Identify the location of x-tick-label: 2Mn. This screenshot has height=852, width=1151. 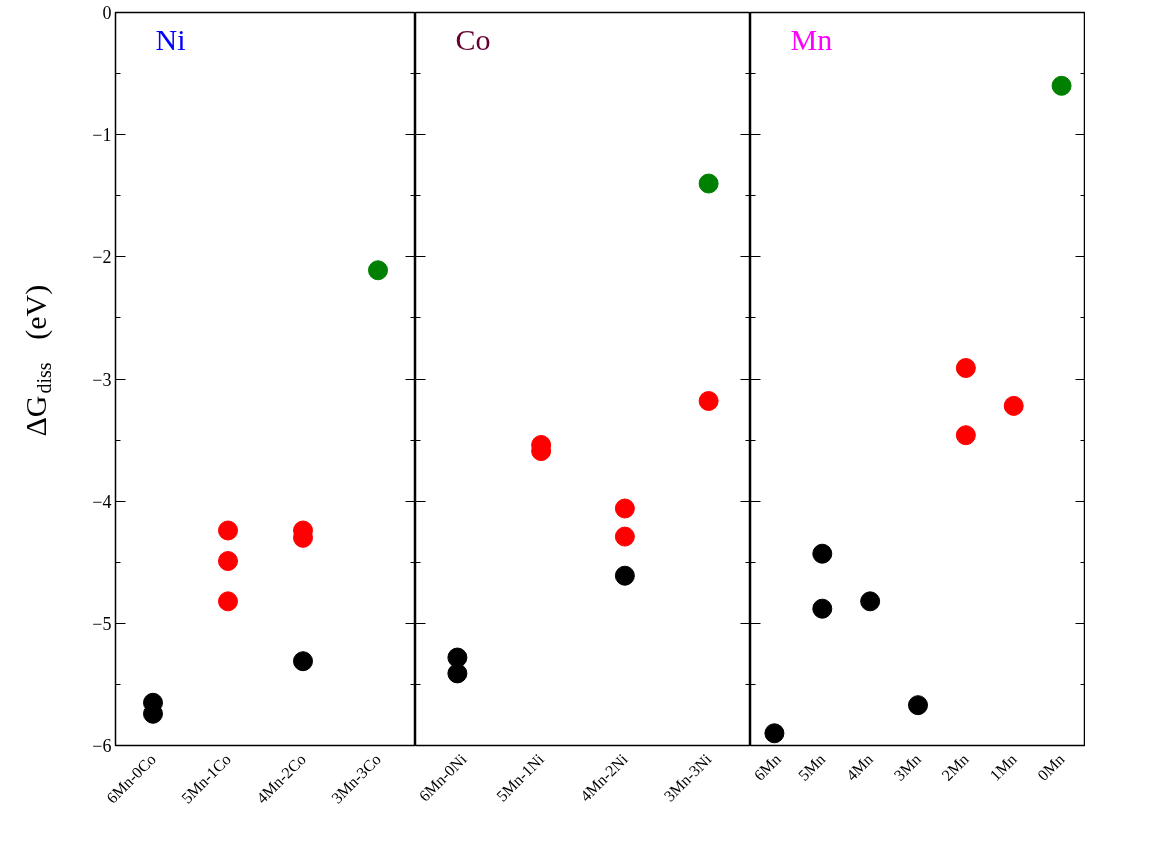
(955, 767).